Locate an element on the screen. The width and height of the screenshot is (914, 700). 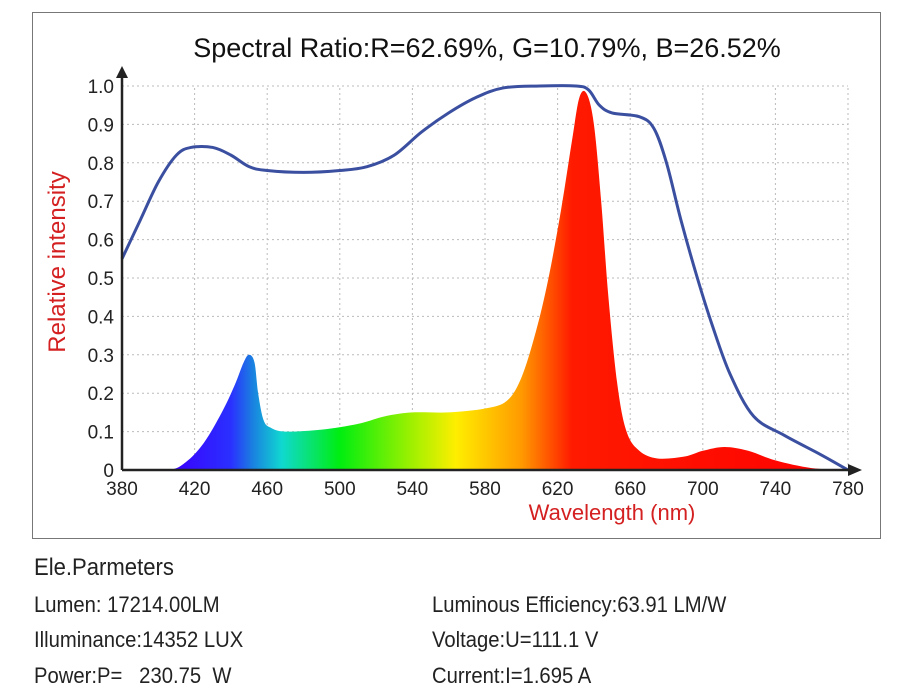
params-heading: Ele.Parmeters is located at coordinates (104, 567).